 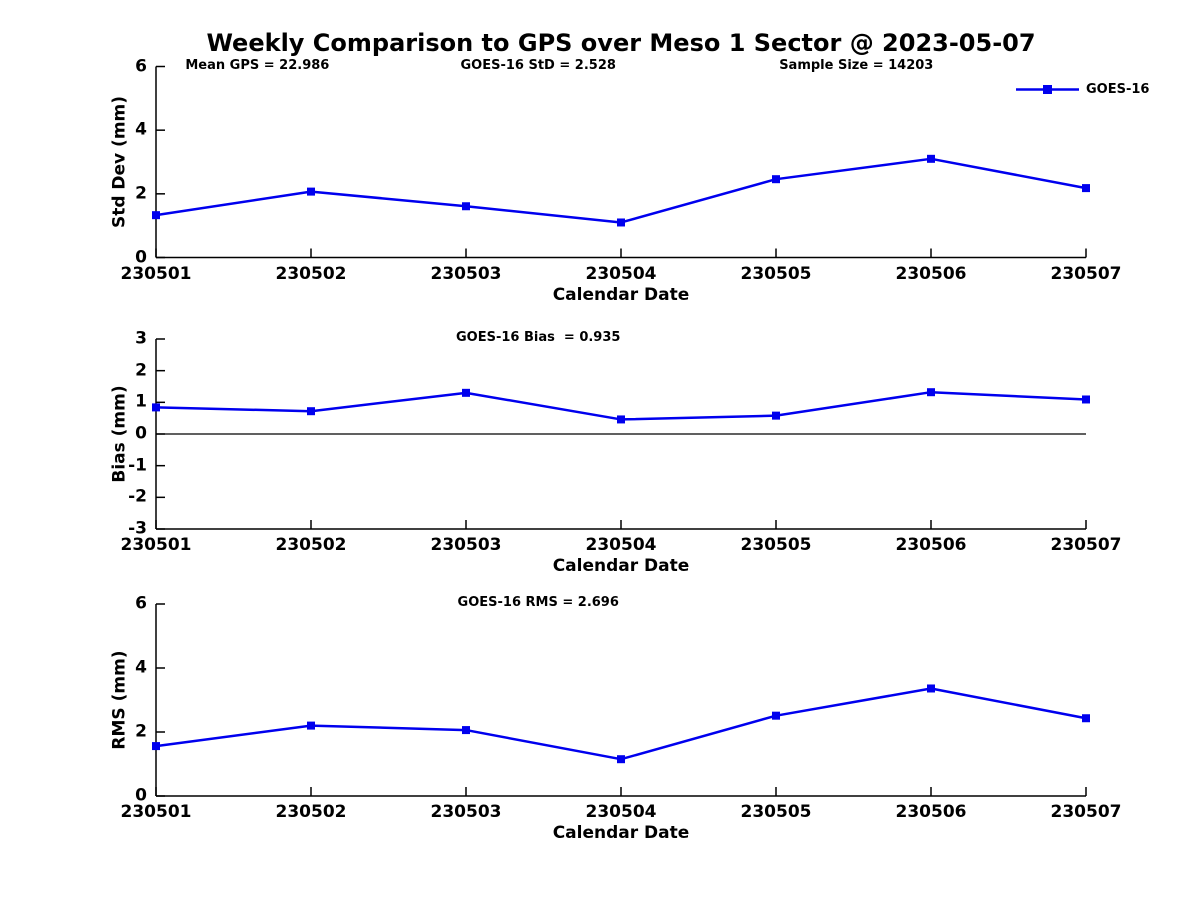 What do you see at coordinates (119, 162) in the screenshot?
I see `y-axis-label: Std Dev (mm)` at bounding box center [119, 162].